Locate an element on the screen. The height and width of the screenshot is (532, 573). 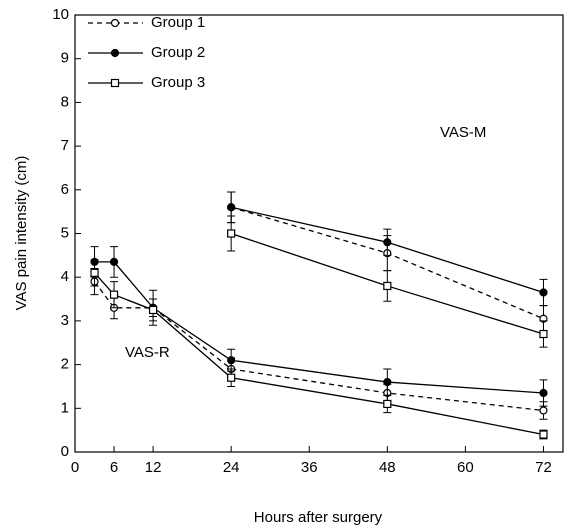
y-tick-label: 6 is located at coordinates (65, 189).